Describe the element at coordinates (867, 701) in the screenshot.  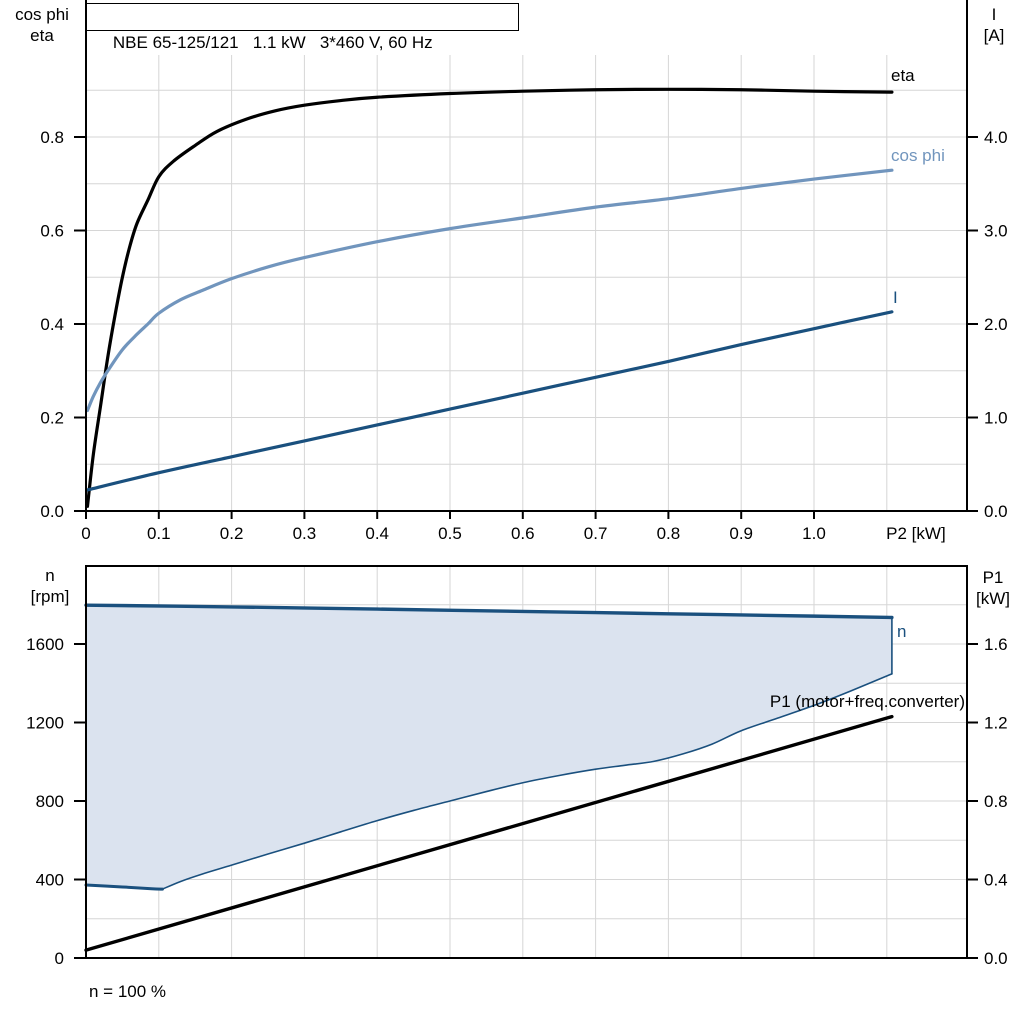
I see `curve-label-P1: P1 (motor+freq.converter)` at that location.